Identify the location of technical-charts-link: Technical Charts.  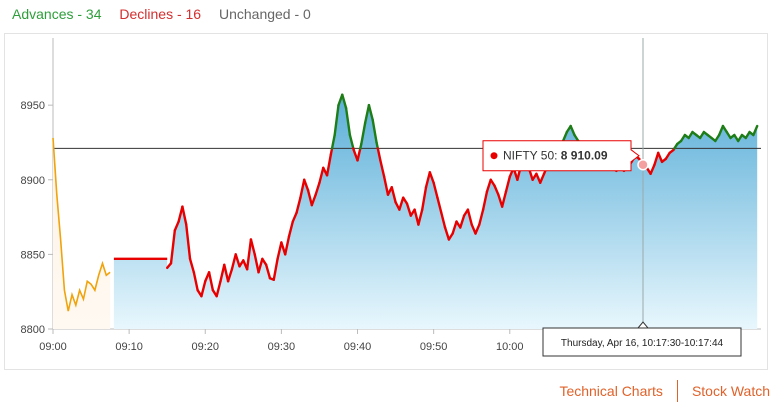
(611, 391).